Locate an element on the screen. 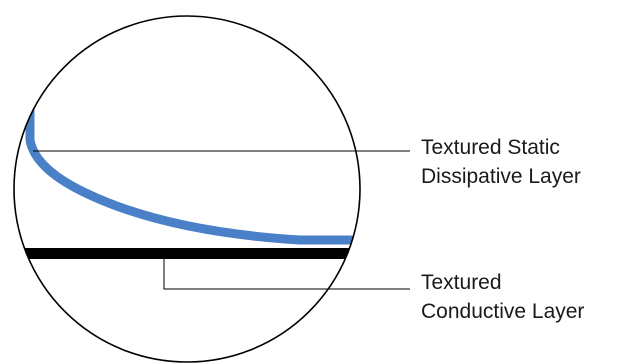 This screenshot has width=617, height=364. static-dissipative-label-line2: Dissipative Layer is located at coordinates (501, 176).